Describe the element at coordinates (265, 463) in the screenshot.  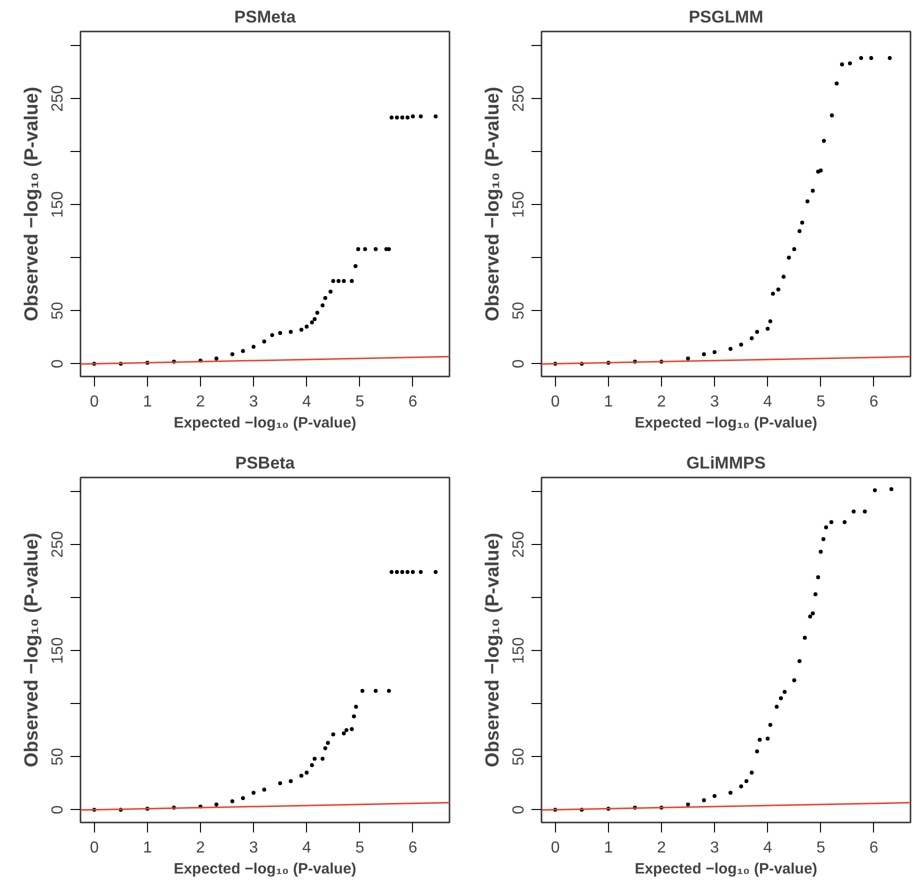
I see `chart-title: PSBeta` at that location.